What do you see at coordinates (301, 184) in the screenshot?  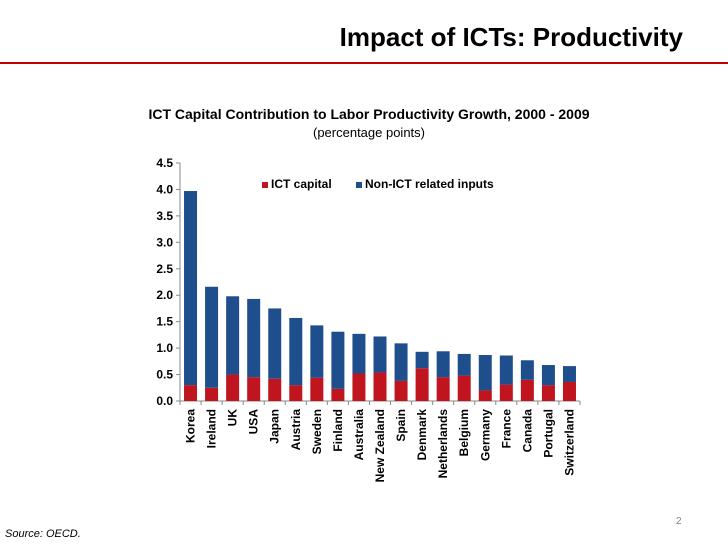 I see `legend-label-ict: ICT capital` at bounding box center [301, 184].